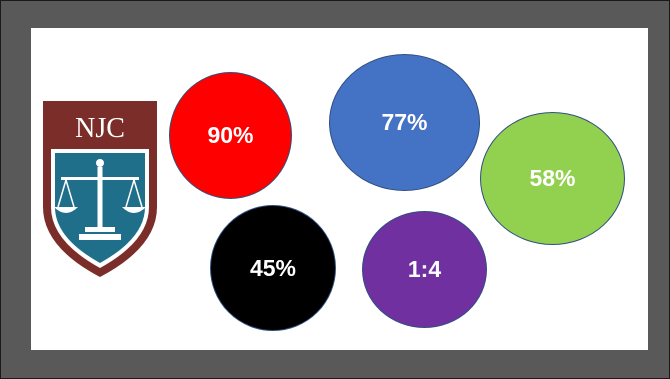 The width and height of the screenshot is (670, 379). I want to click on stat-label: 90%, so click(230, 135).